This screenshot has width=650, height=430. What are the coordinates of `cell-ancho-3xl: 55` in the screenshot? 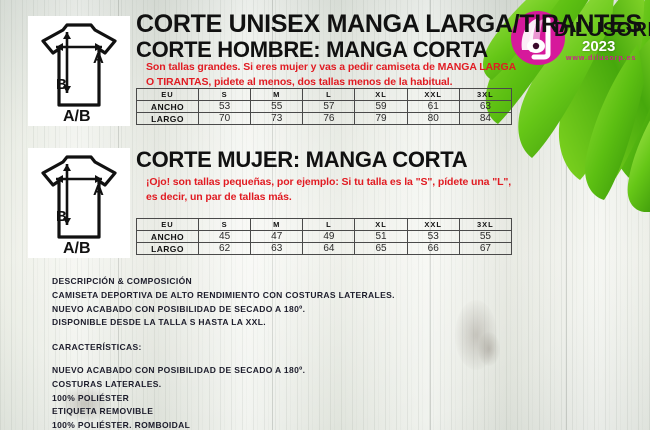 It's located at (485, 236).